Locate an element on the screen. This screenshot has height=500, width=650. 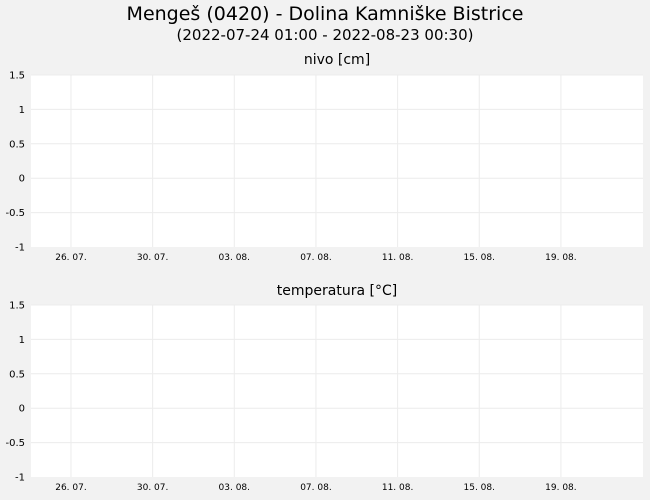
panel-title: nivo [cm] is located at coordinates (337, 60).